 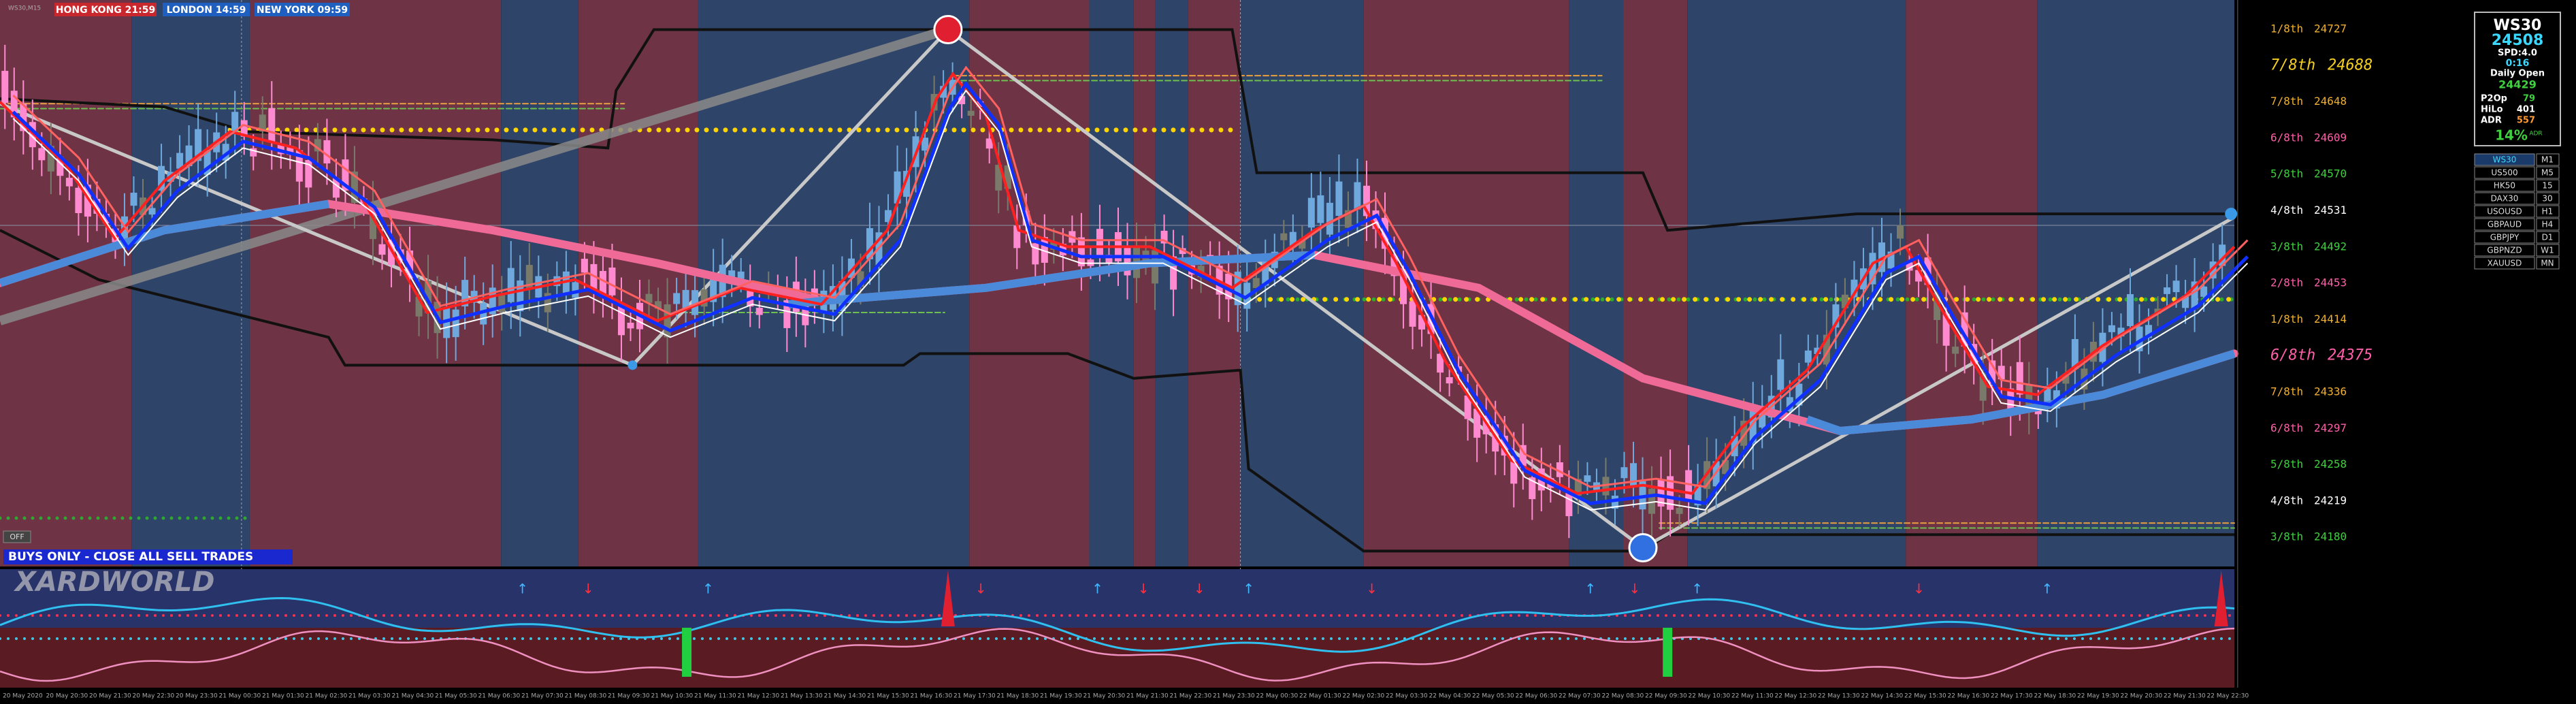 I want to click on time-label: 20 May 21:30, so click(x=110, y=696).